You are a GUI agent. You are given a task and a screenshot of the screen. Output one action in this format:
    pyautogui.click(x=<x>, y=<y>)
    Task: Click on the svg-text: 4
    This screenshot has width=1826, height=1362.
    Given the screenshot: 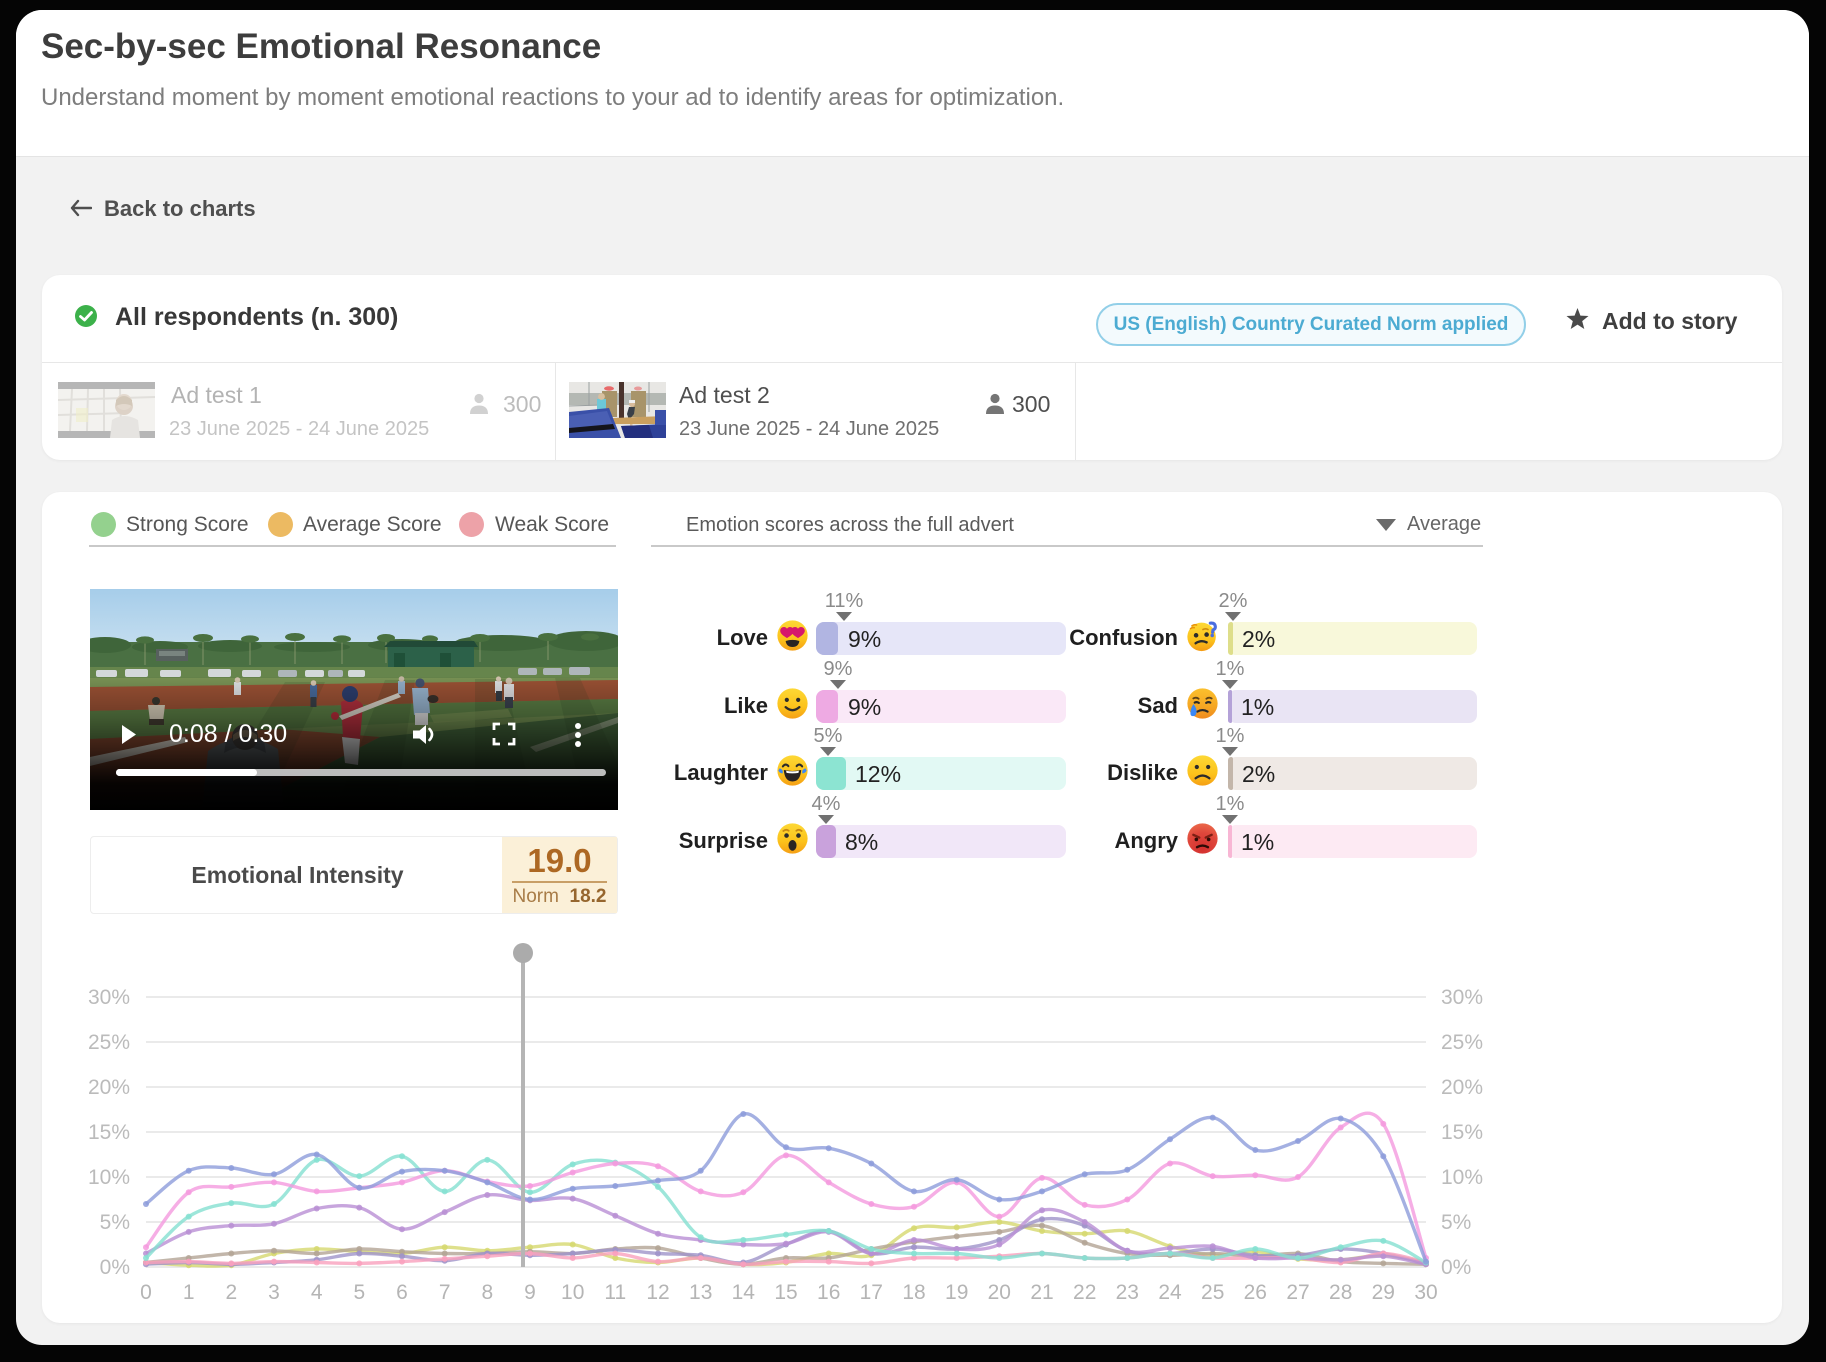 What is the action you would take?
    pyautogui.click(x=317, y=1292)
    